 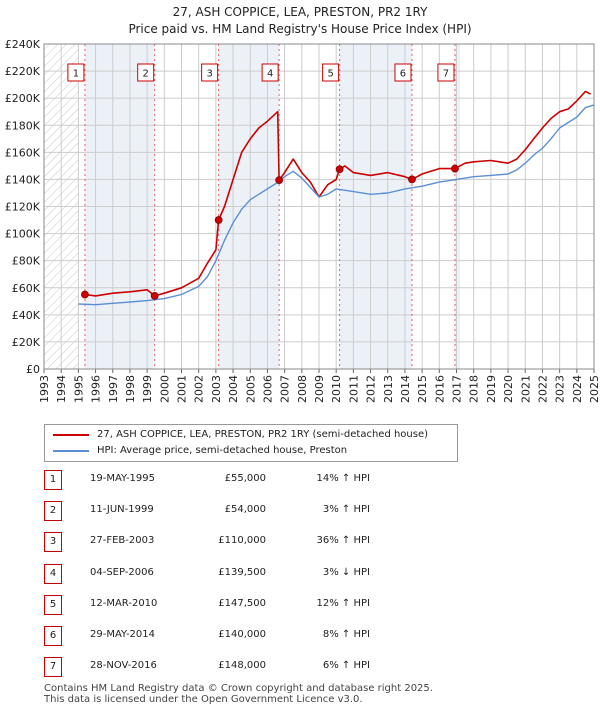 What do you see at coordinates (26, 315) in the screenshot?
I see `y-tick-label: £40K` at bounding box center [26, 315].